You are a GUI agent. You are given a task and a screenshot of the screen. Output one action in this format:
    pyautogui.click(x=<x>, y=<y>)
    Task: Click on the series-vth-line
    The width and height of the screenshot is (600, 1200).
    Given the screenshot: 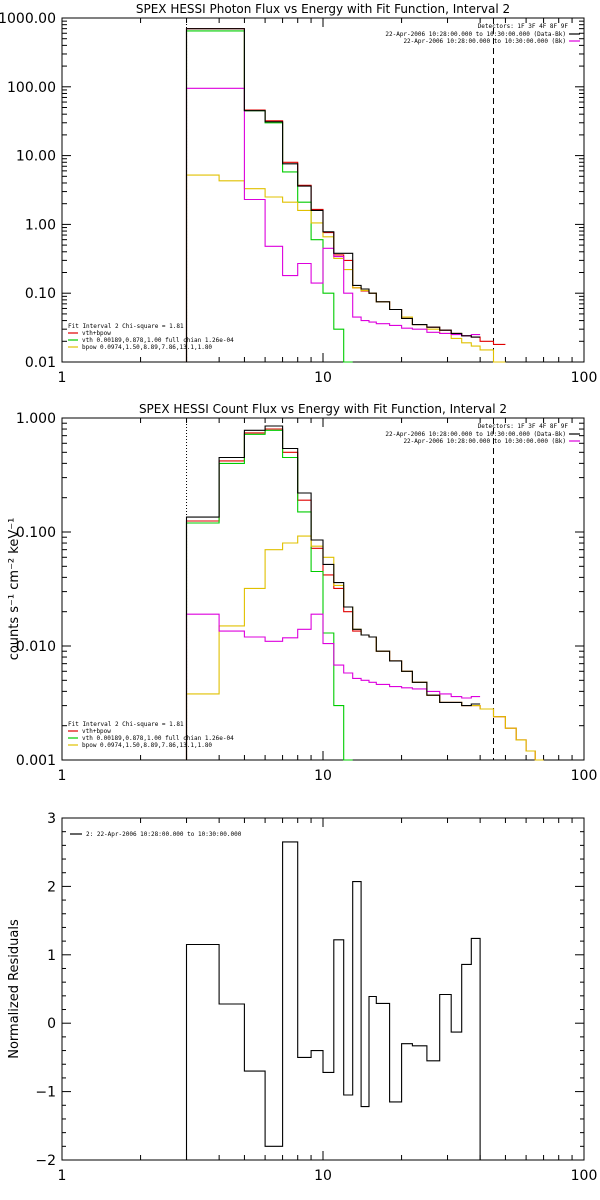 What is the action you would take?
    pyautogui.click(x=269, y=595)
    